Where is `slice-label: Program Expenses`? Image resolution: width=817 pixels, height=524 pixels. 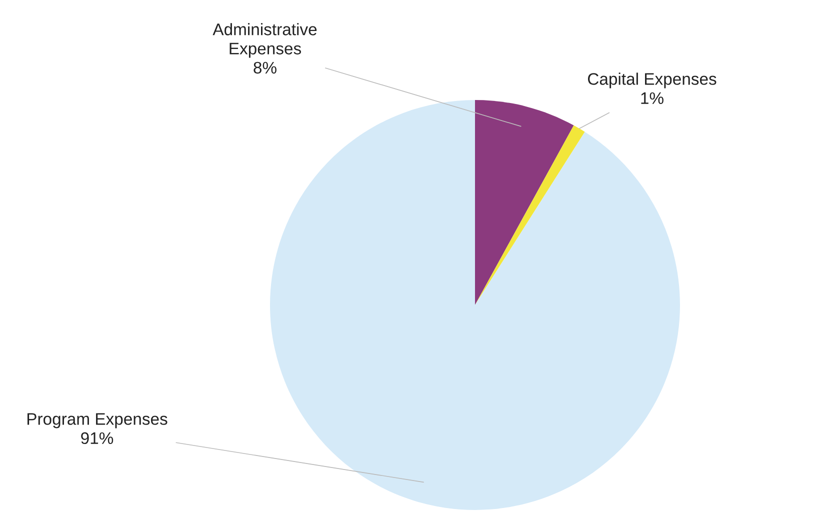
slice-label: Program Expenses is located at coordinates (98, 420).